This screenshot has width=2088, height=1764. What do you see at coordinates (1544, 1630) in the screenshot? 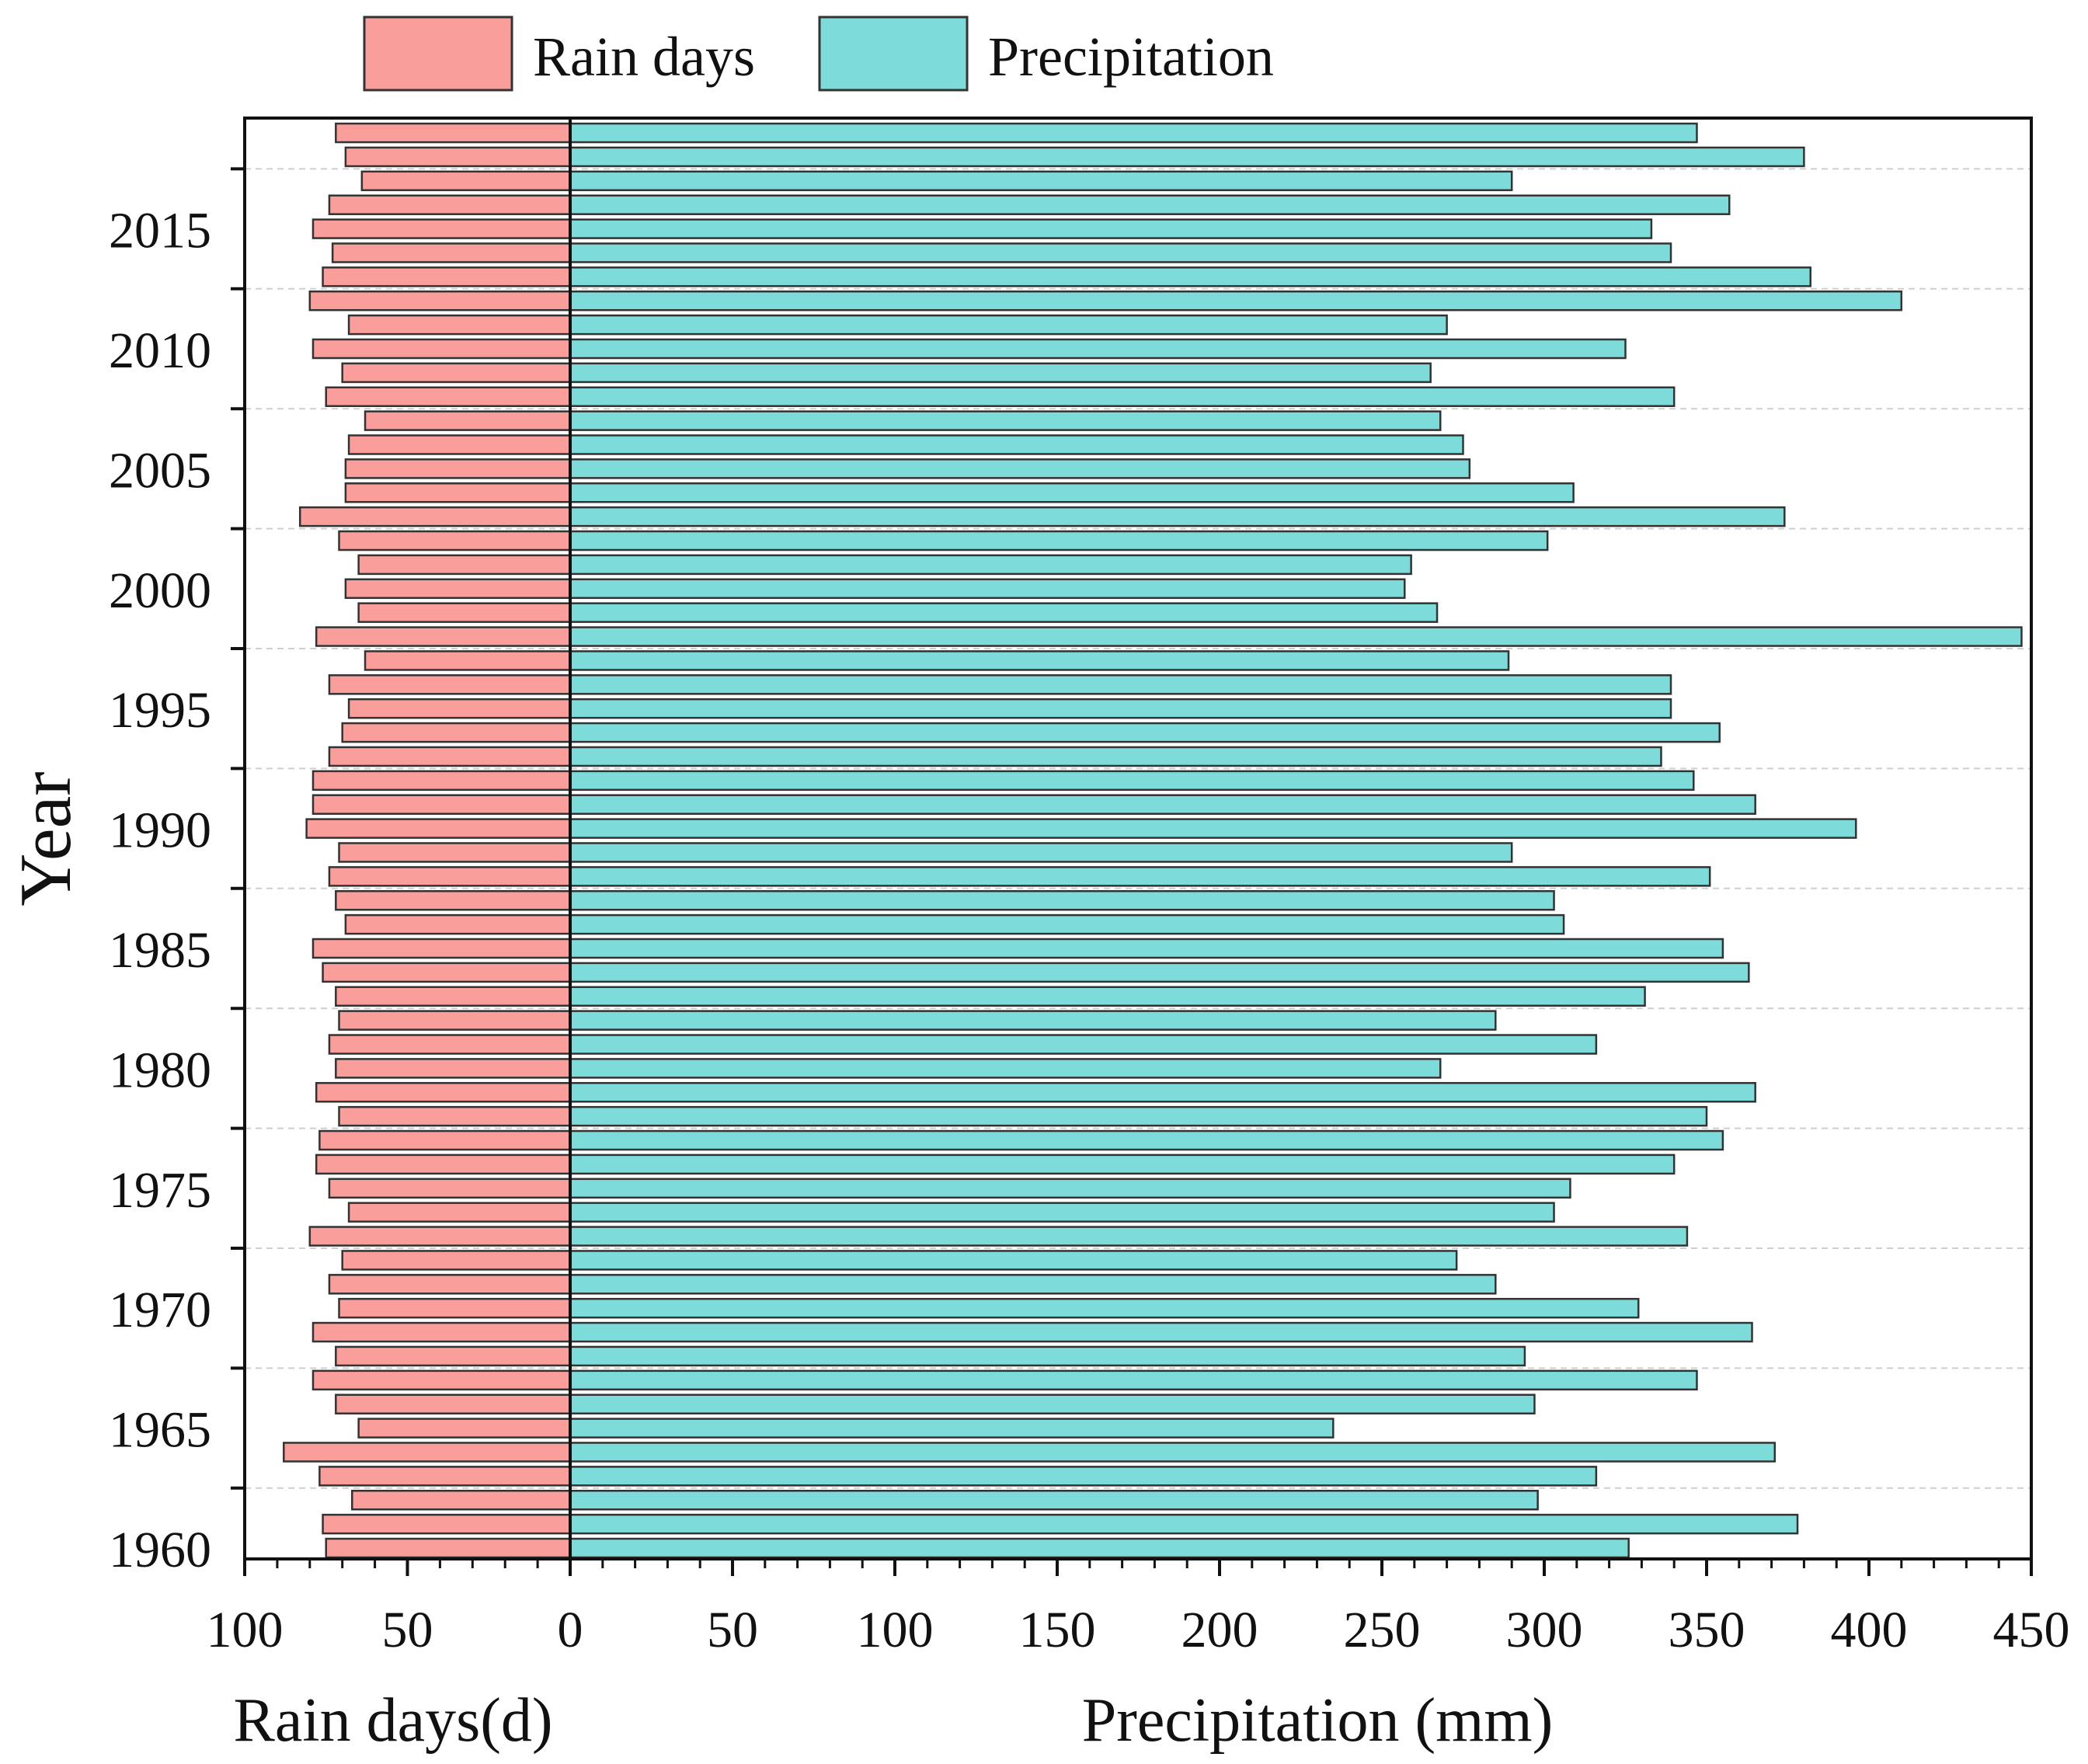
I see `precipitation-tick-label: 300` at bounding box center [1544, 1630].